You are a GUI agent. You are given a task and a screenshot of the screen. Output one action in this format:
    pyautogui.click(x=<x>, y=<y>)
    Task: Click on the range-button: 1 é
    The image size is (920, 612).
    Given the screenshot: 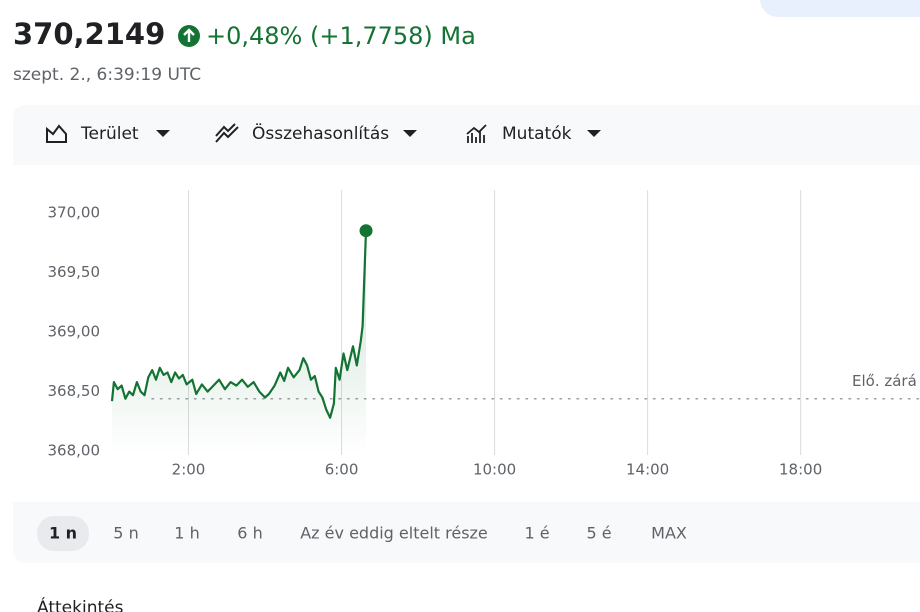 What is the action you would take?
    pyautogui.click(x=536, y=533)
    